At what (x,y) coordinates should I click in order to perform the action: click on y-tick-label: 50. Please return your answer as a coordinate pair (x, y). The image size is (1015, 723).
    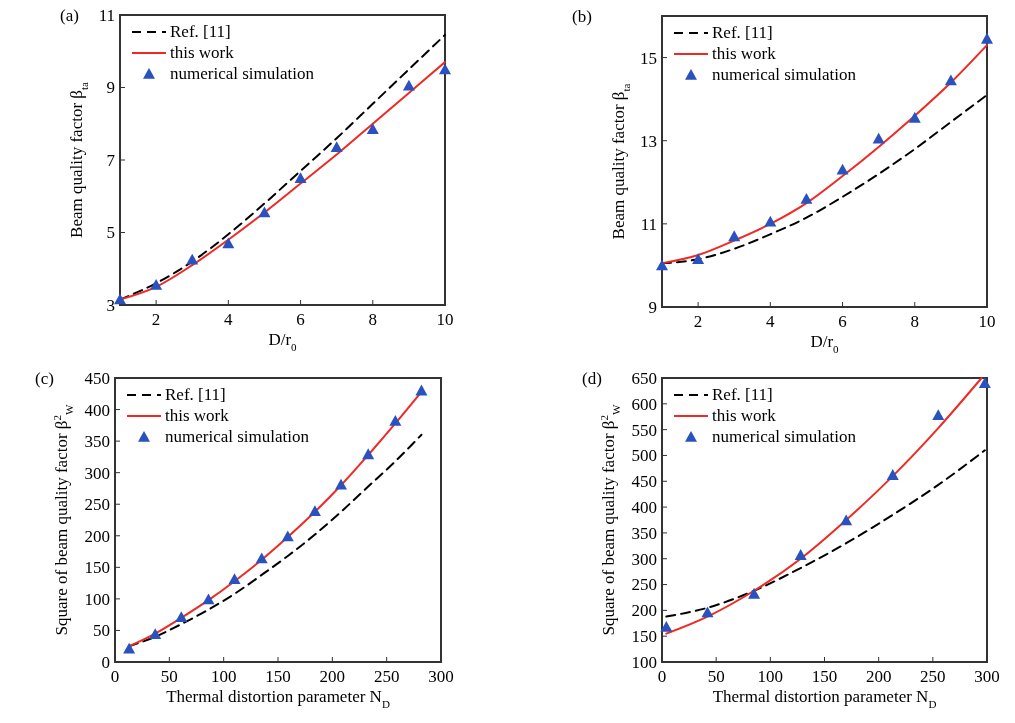
    Looking at the image, I should click on (101, 631).